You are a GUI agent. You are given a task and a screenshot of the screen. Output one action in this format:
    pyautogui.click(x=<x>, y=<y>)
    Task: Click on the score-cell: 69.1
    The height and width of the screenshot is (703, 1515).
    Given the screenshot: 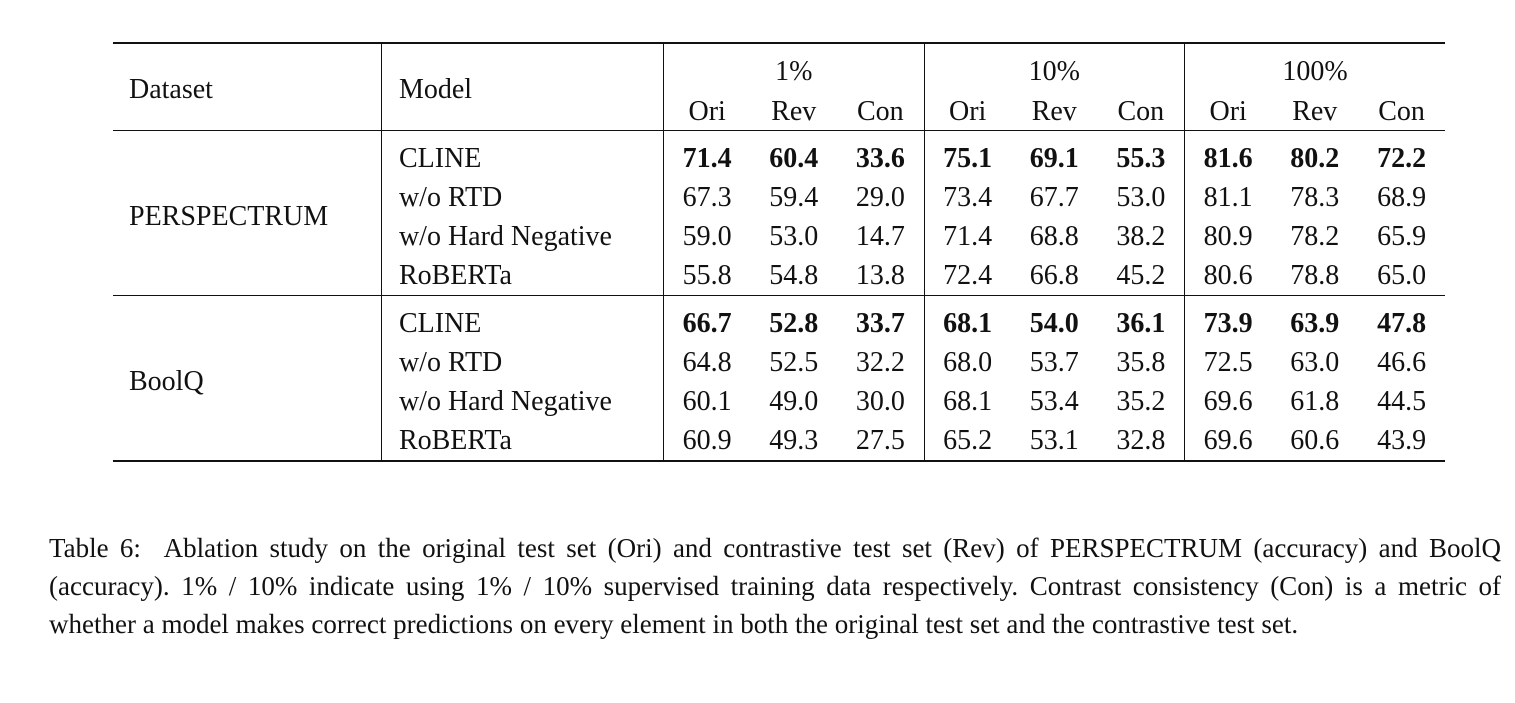 What is the action you would take?
    pyautogui.click(x=1054, y=158)
    